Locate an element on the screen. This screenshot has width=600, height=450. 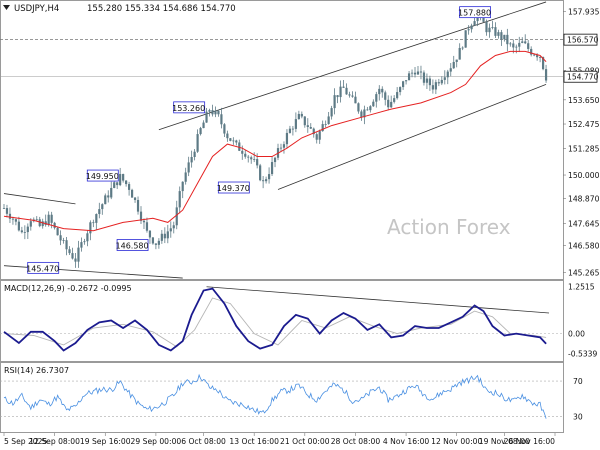
x-tick-label: 26 Nov 16:00 is located at coordinates (529, 441).